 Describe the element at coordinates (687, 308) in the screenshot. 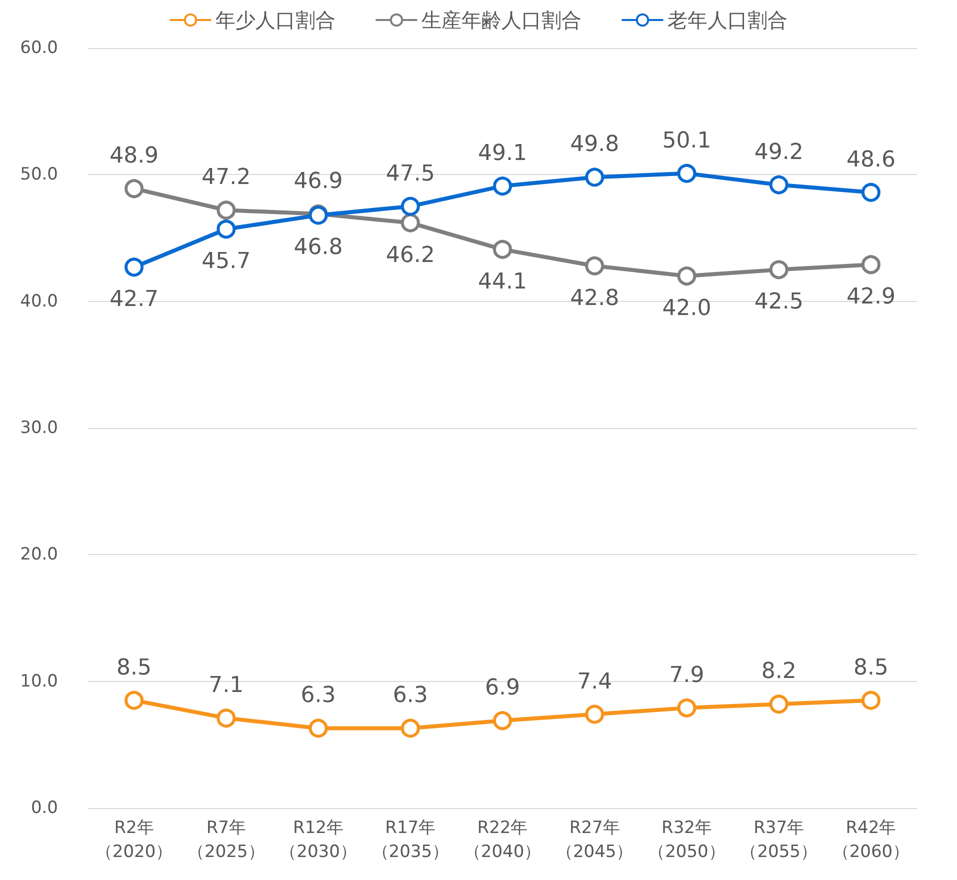

I see `data-label: 42.0` at that location.